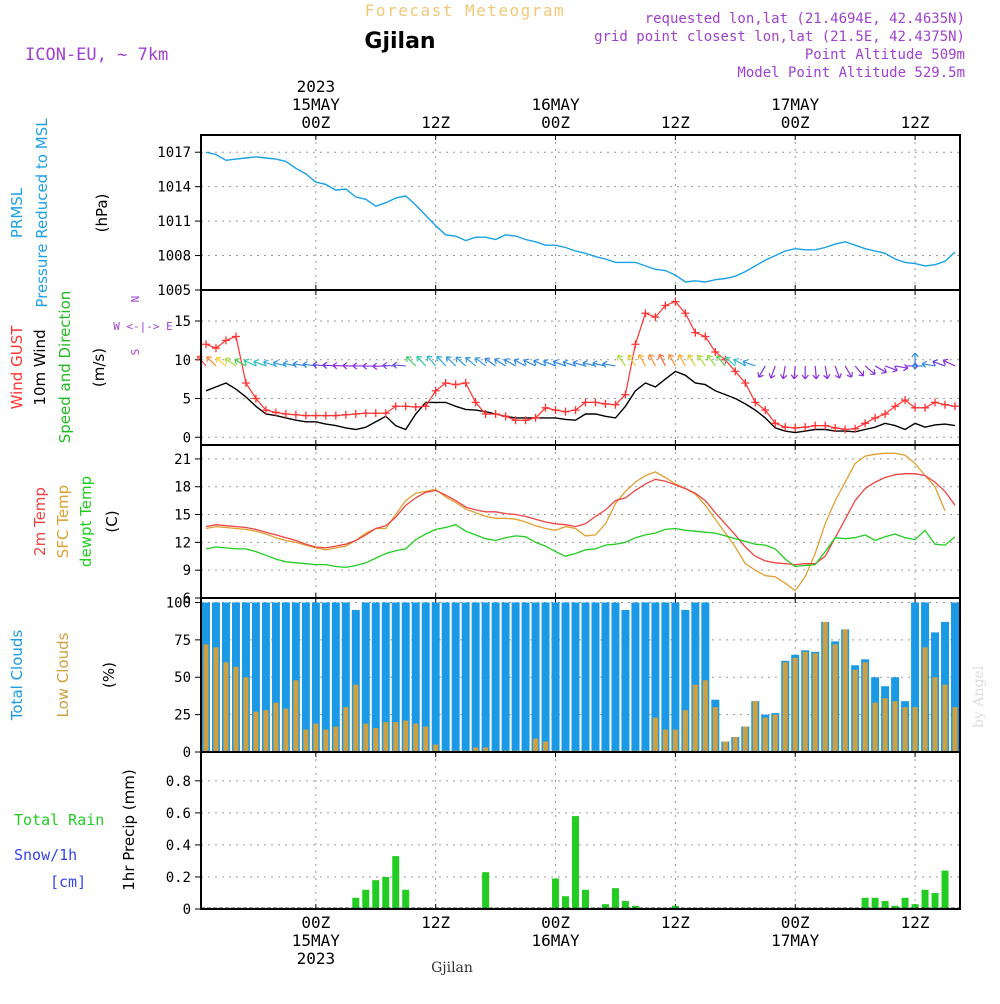 Image resolution: width=1000 pixels, height=1004 pixels. Describe the element at coordinates (316, 958) in the screenshot. I see `bottom-time-label: 2023` at that location.